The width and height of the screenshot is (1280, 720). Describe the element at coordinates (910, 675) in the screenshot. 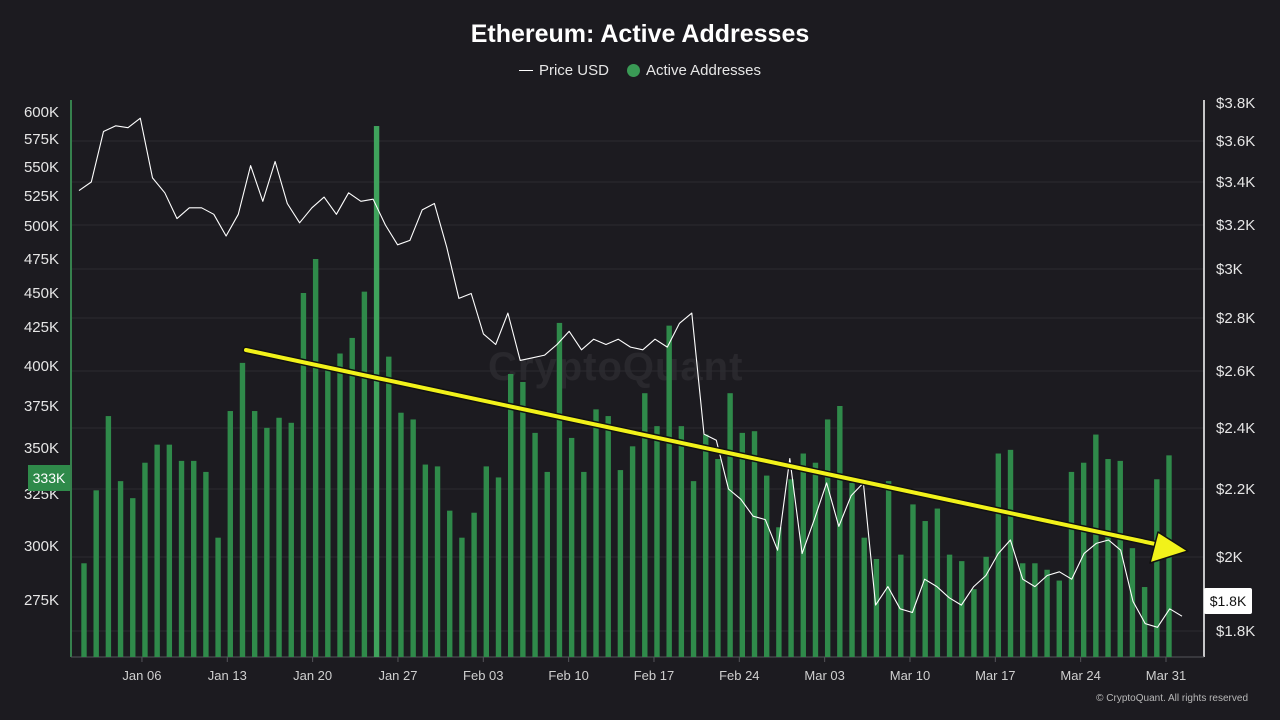

I see `x-tick-label: Mar 10` at that location.